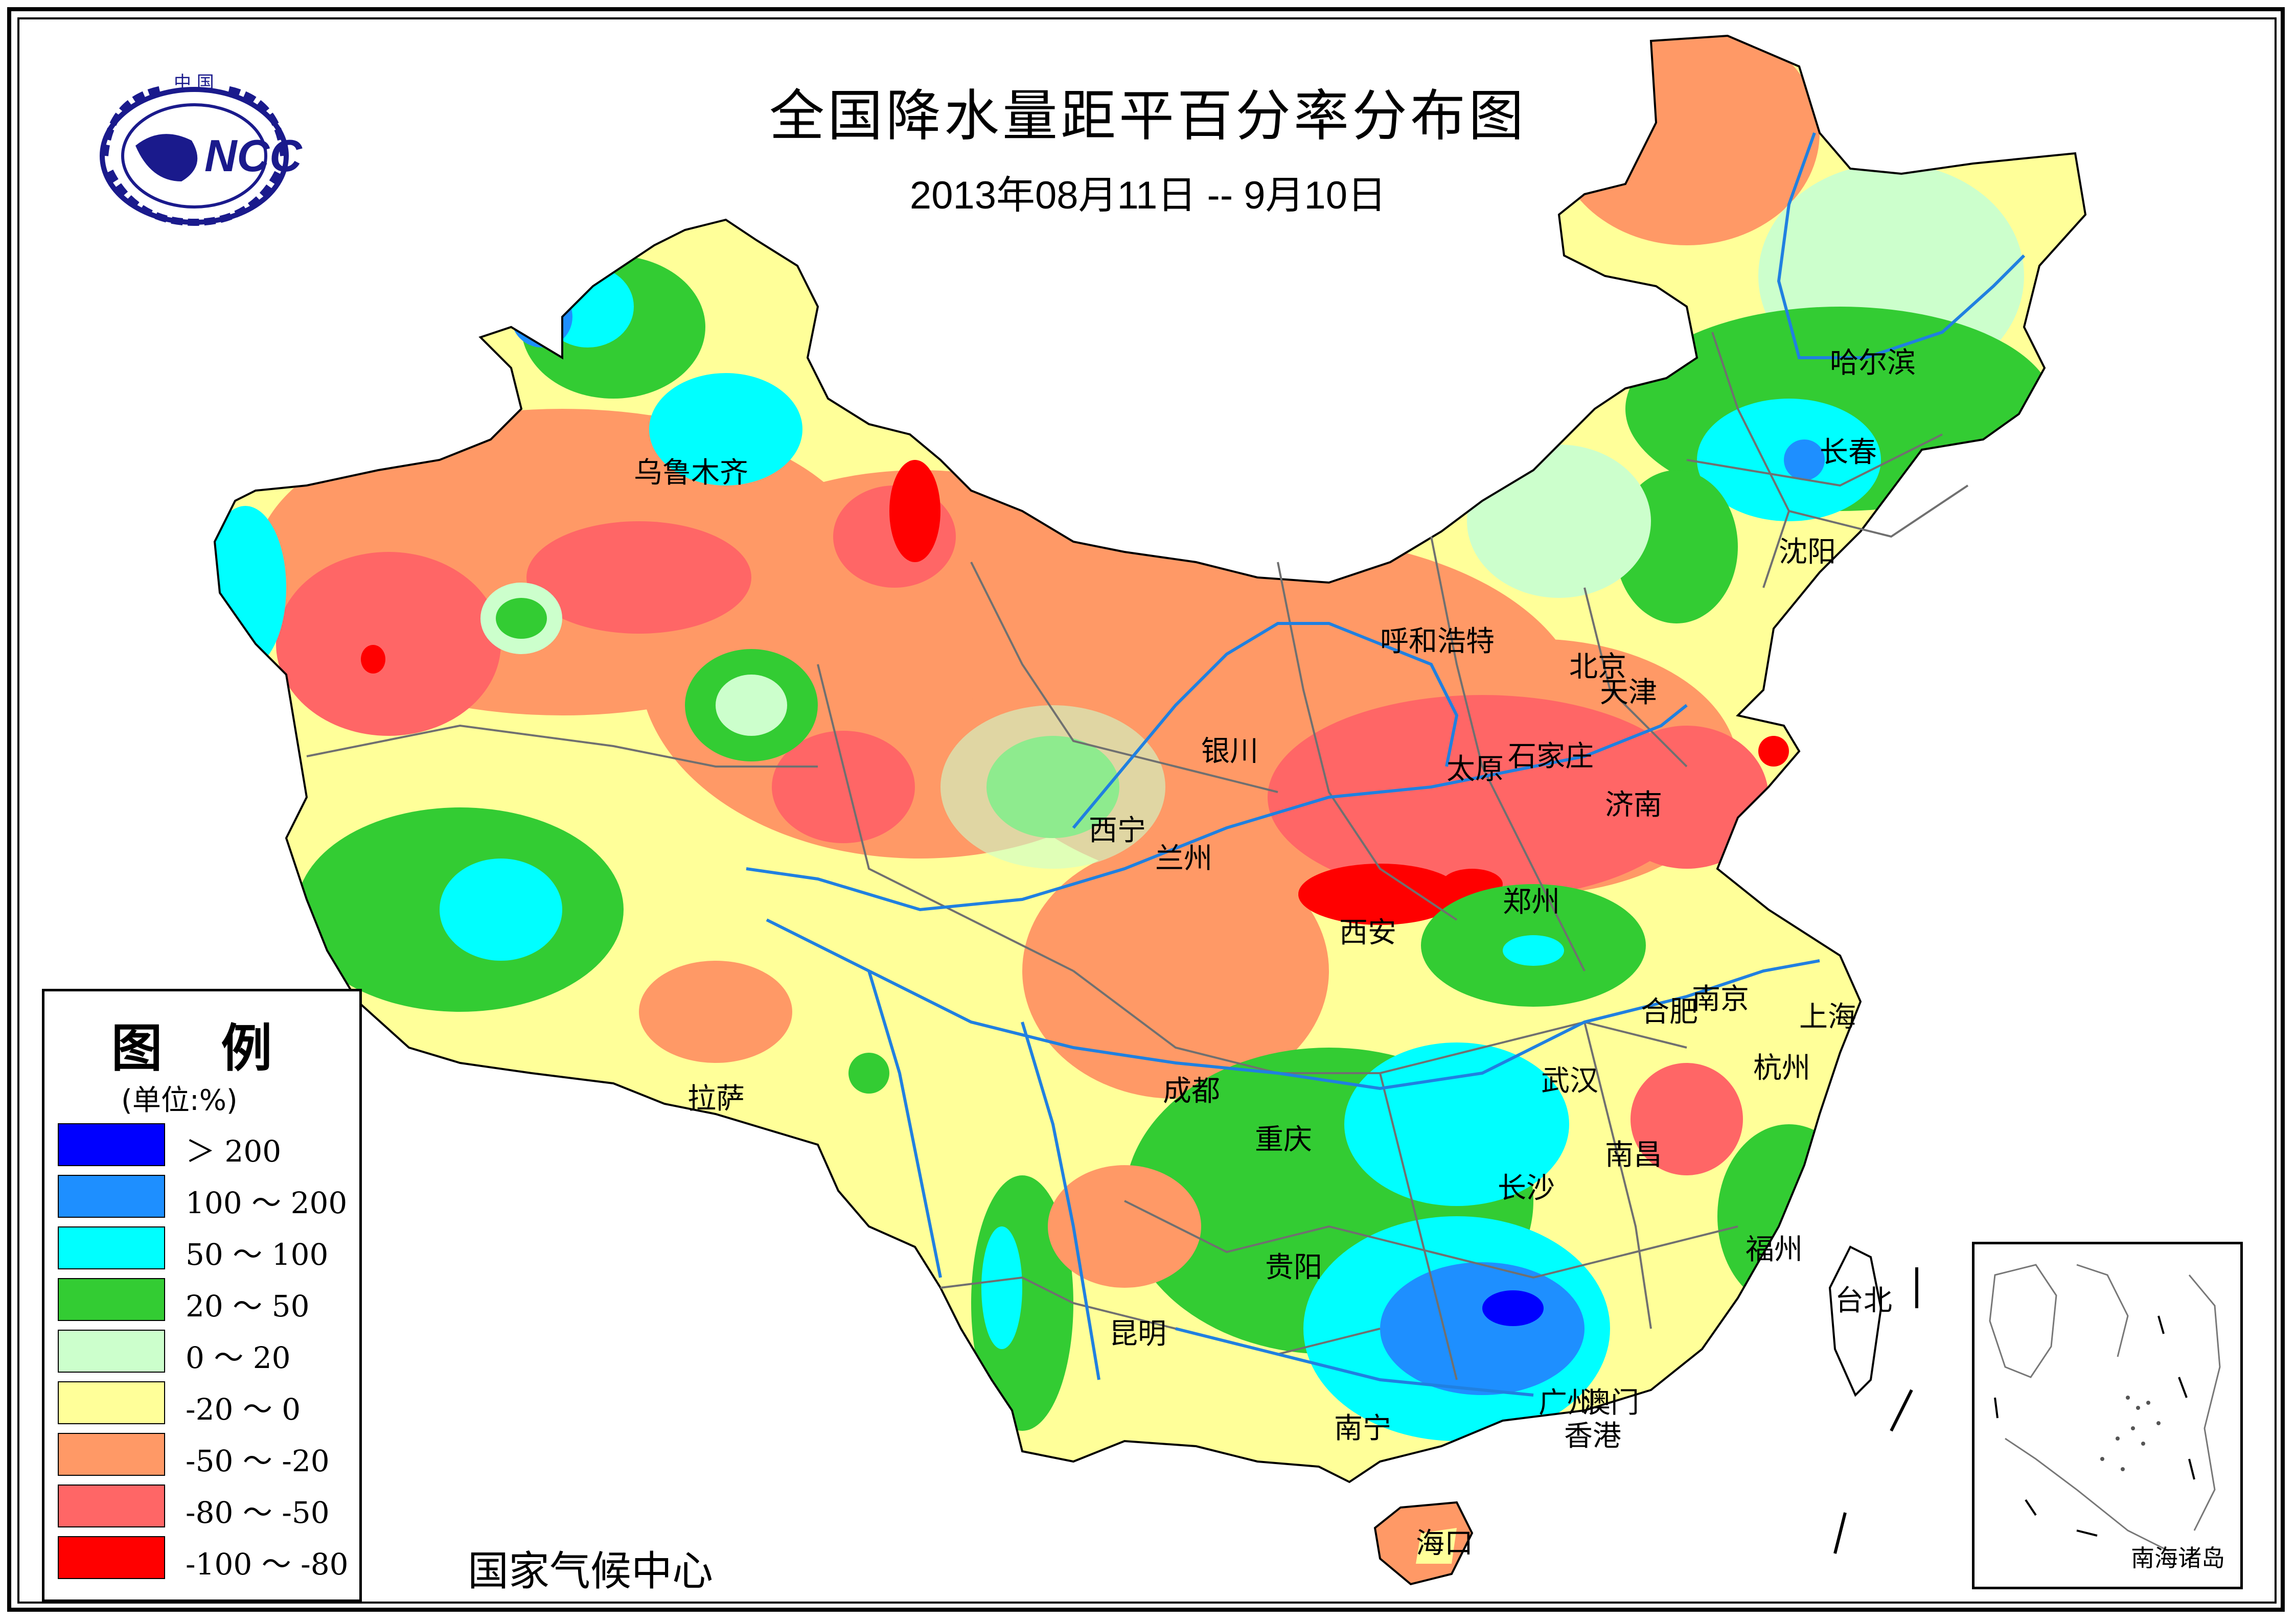 The image size is (2296, 1623). What do you see at coordinates (267, 1203) in the screenshot?
I see `legend-label: 100 ～ 200` at bounding box center [267, 1203].